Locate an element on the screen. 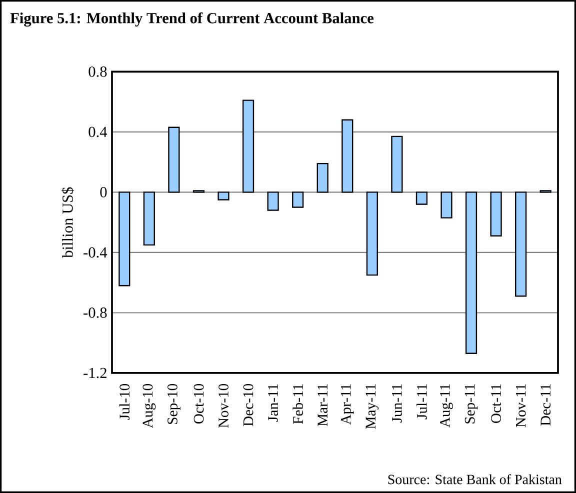 This screenshot has width=576, height=493. x-tick-label: Nov-10 is located at coordinates (223, 406).